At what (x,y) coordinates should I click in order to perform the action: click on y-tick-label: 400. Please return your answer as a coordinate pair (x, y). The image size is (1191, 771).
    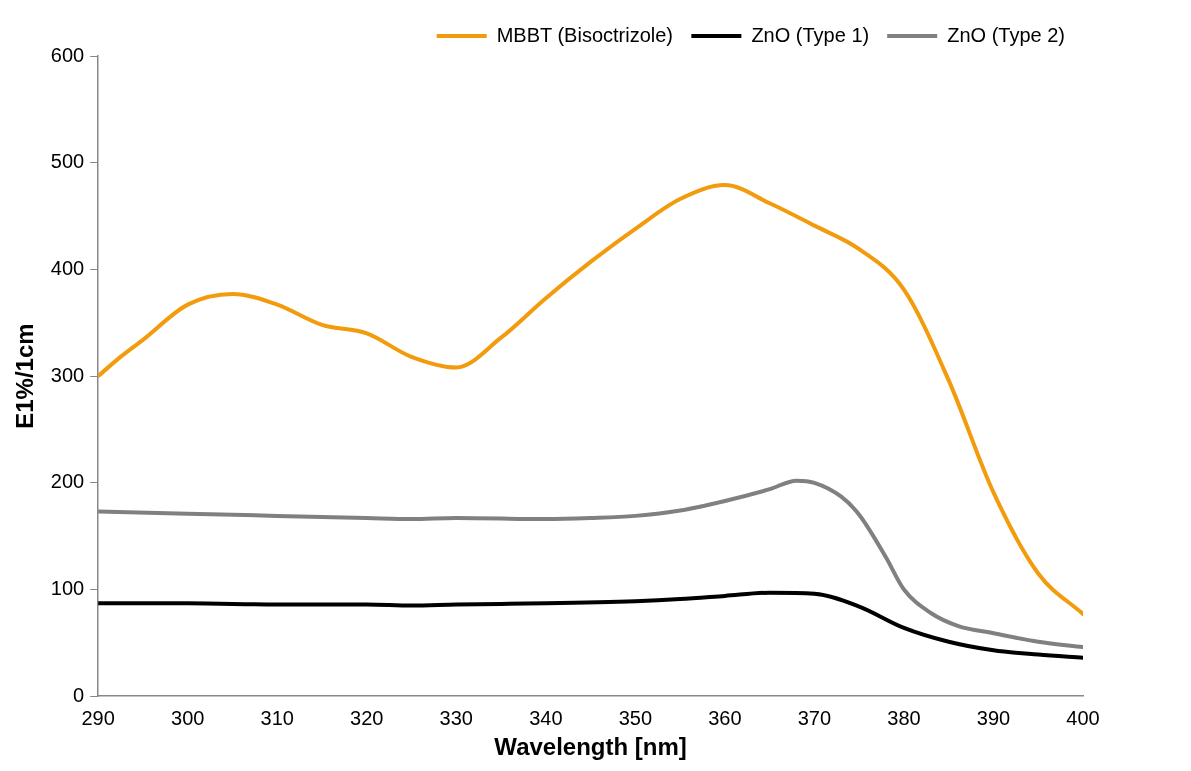
    Looking at the image, I should click on (67, 267).